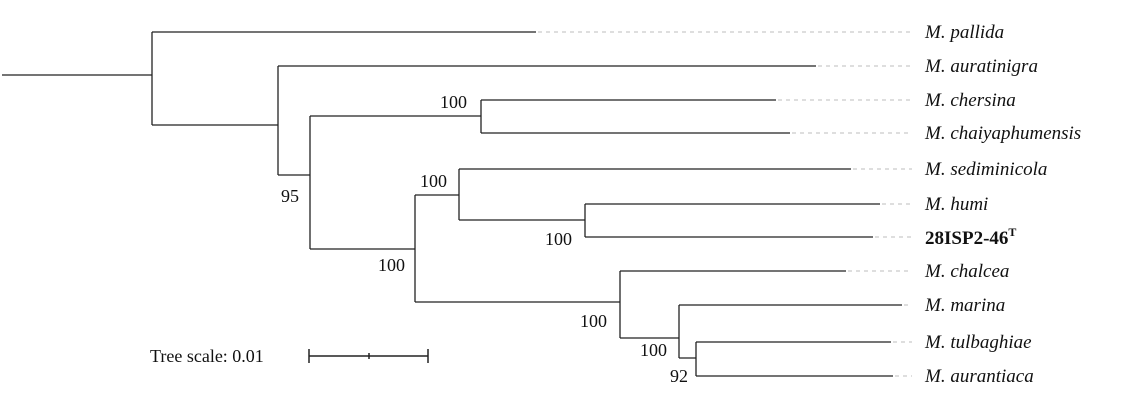 The height and width of the screenshot is (400, 1127). What do you see at coordinates (964, 32) in the screenshot?
I see `taxon-label-pallida: M. pallida` at bounding box center [964, 32].